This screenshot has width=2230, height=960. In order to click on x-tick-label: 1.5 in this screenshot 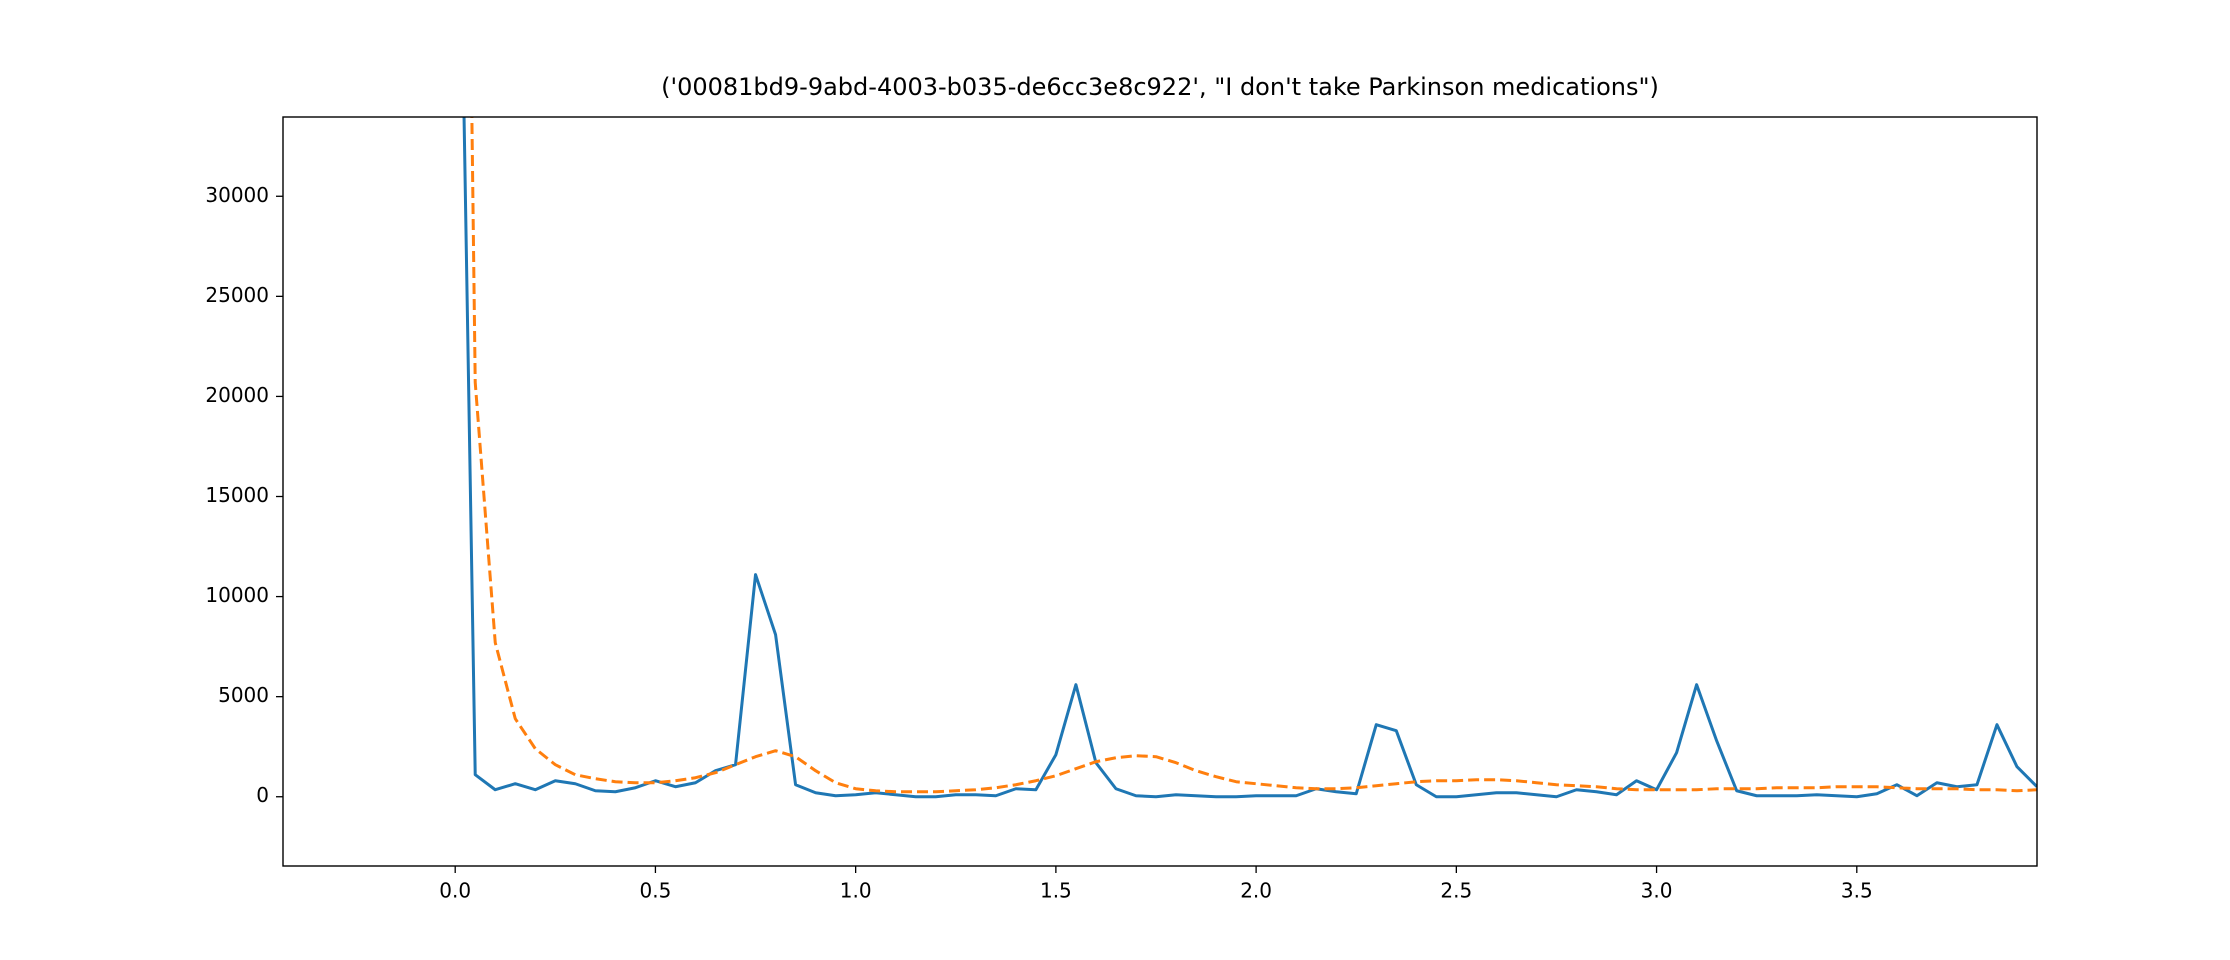, I will do `click(1056, 891)`.